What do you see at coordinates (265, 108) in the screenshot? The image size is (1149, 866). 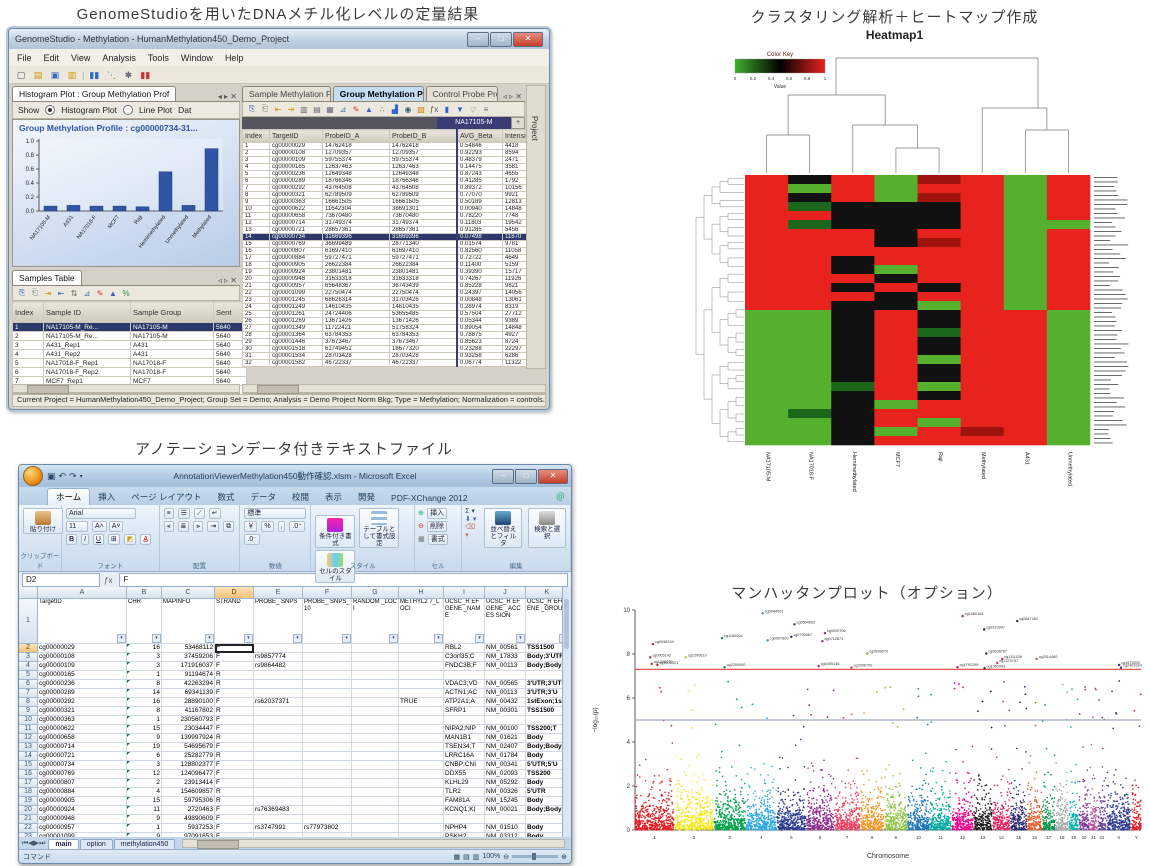 I see `copy-table-icon: ⎗` at bounding box center [265, 108].